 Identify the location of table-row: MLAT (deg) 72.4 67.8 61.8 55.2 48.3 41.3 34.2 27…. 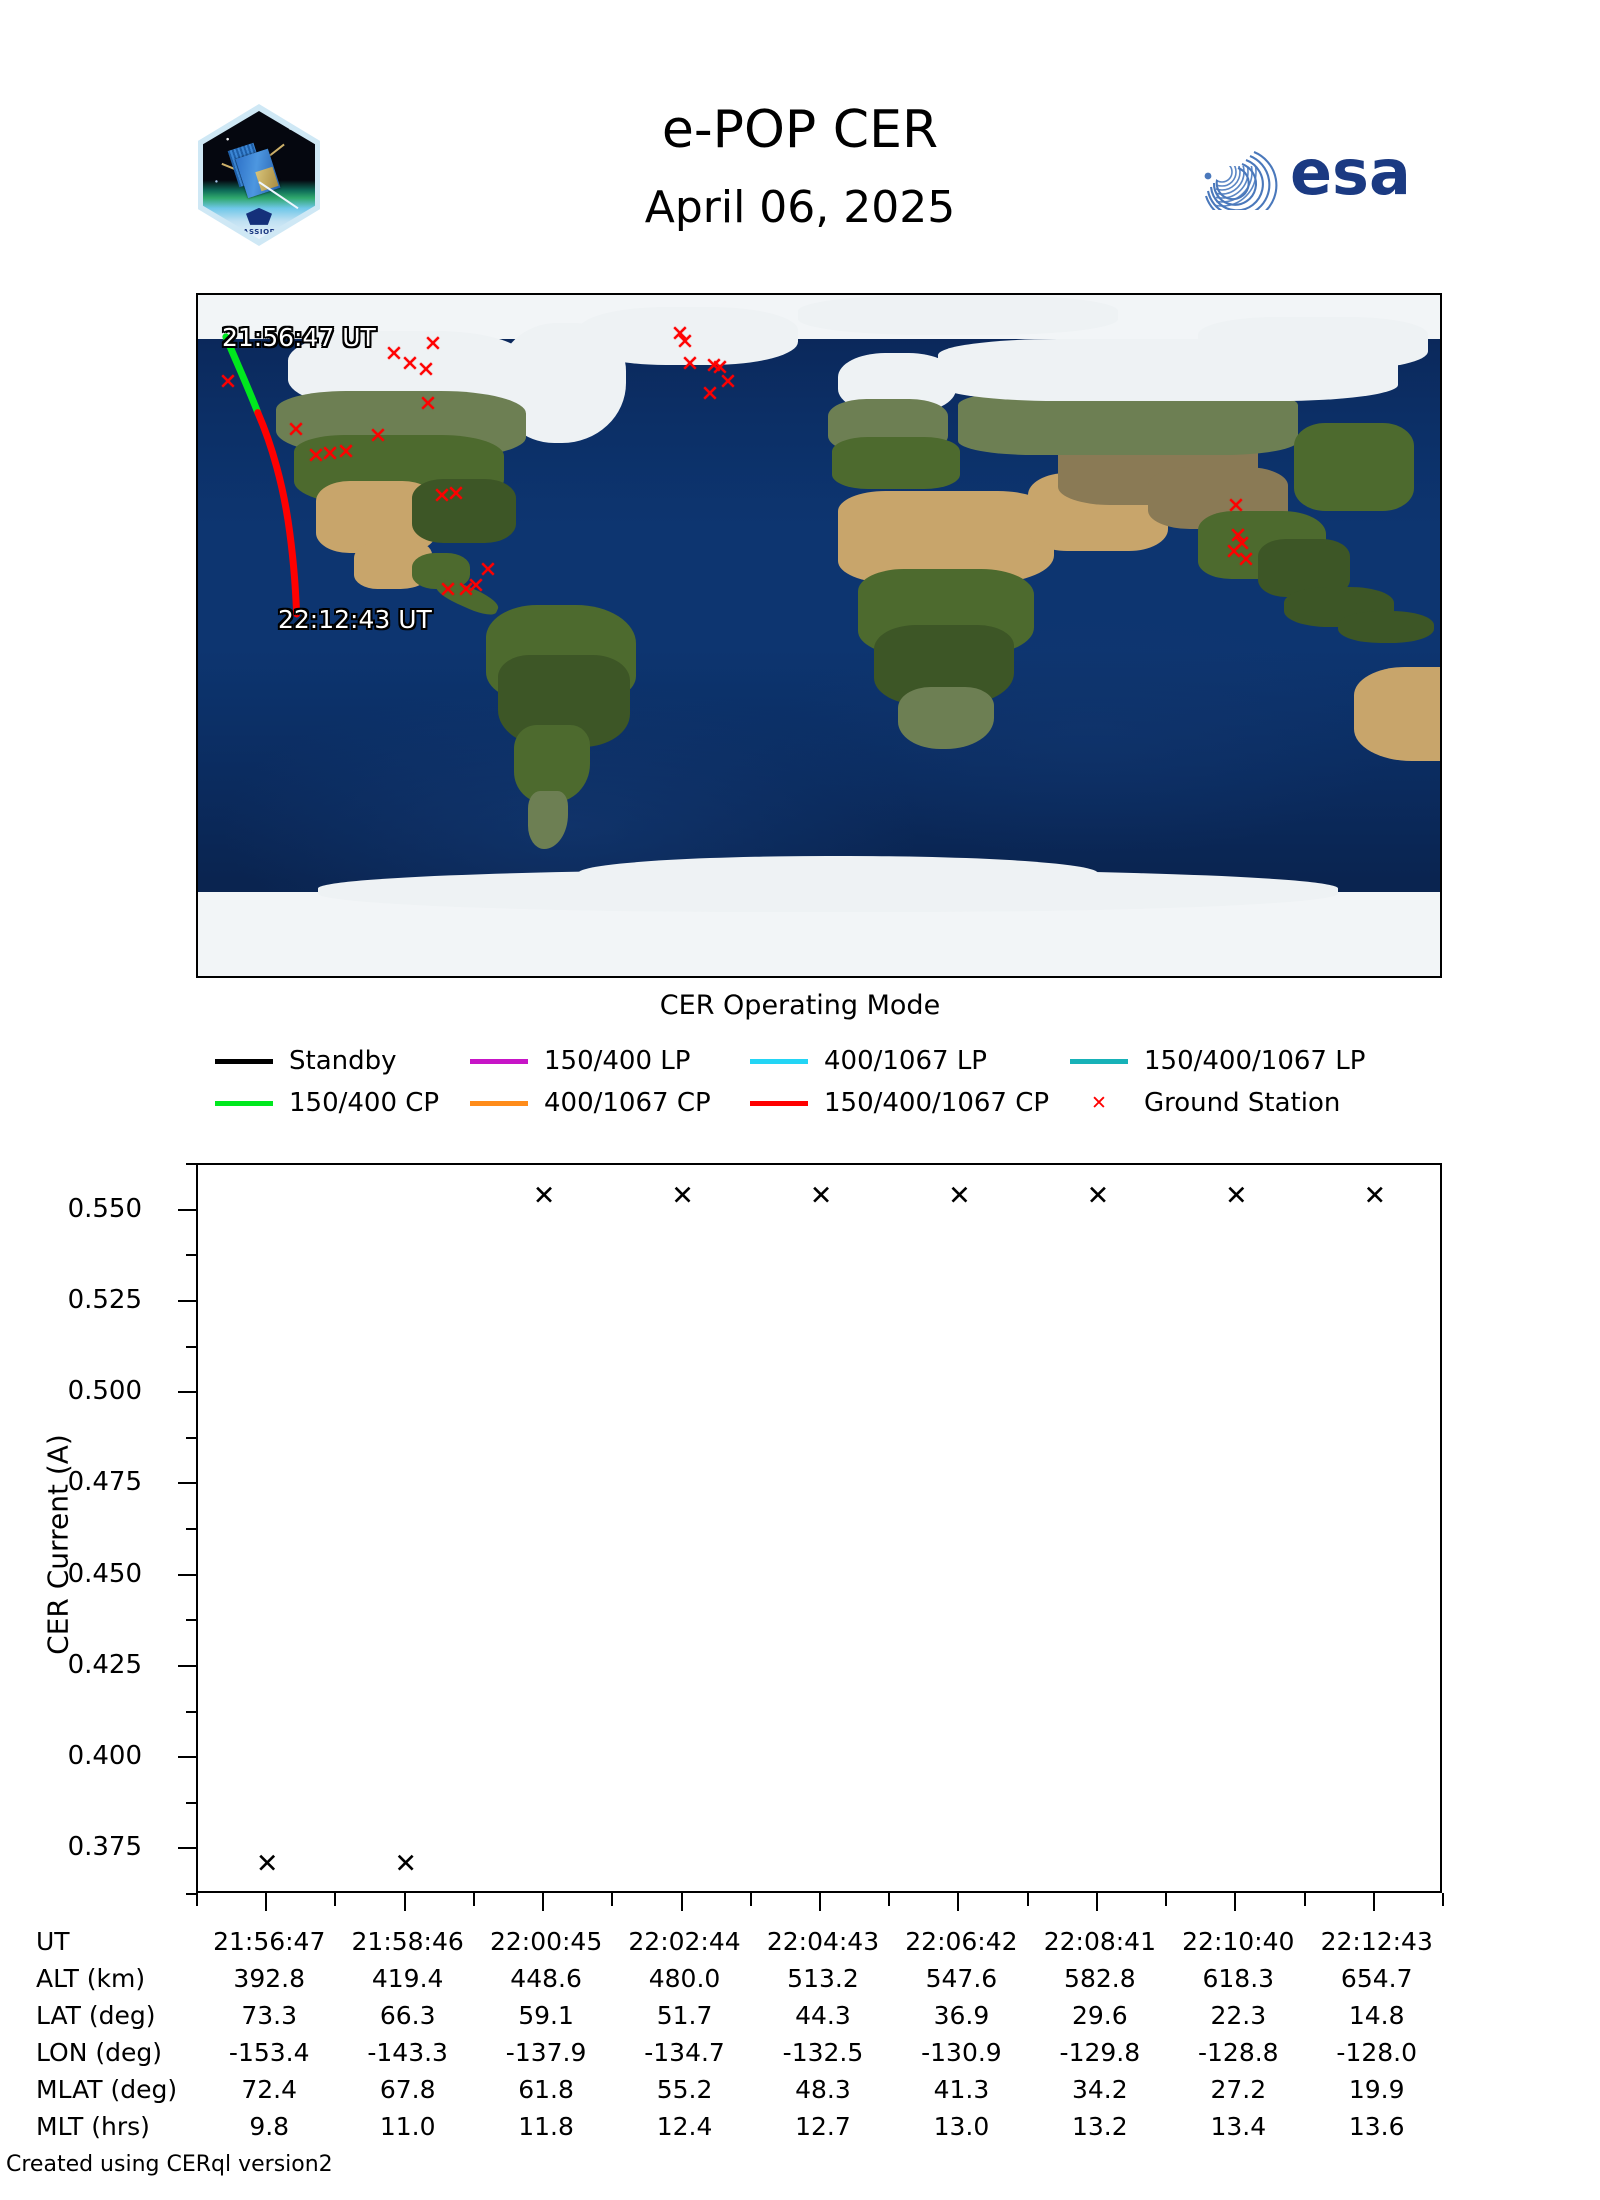
(741, 2089).